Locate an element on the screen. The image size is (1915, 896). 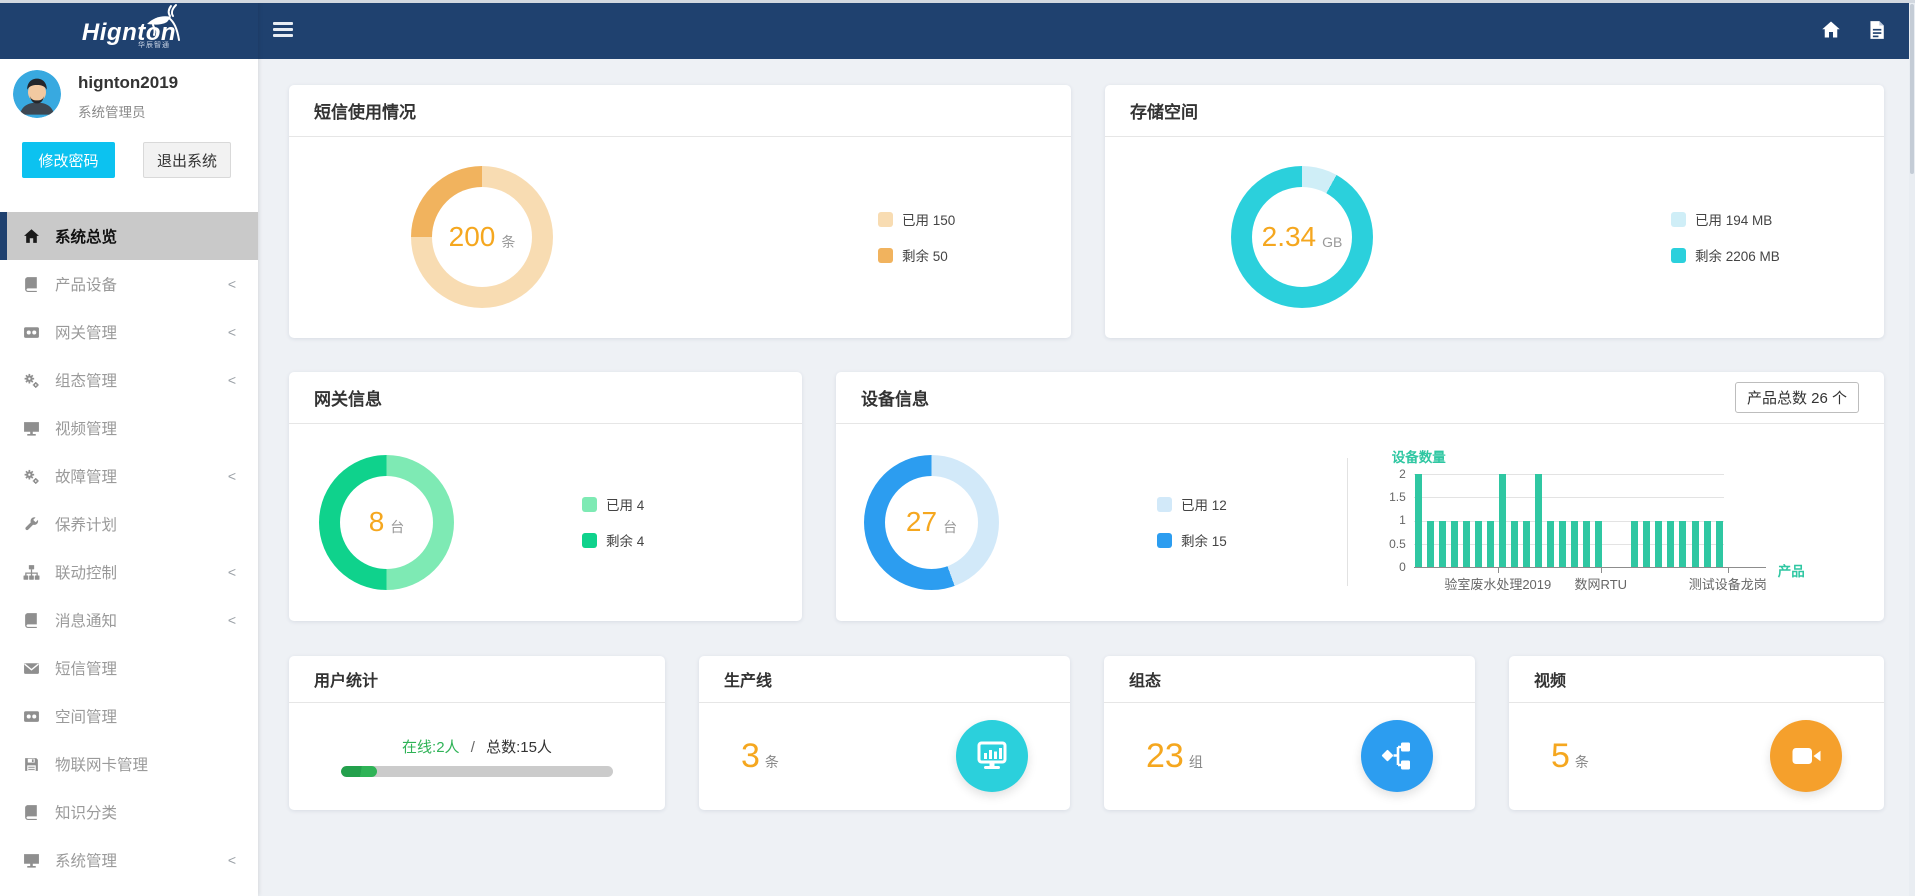
x-axis is located at coordinates (1589, 567).